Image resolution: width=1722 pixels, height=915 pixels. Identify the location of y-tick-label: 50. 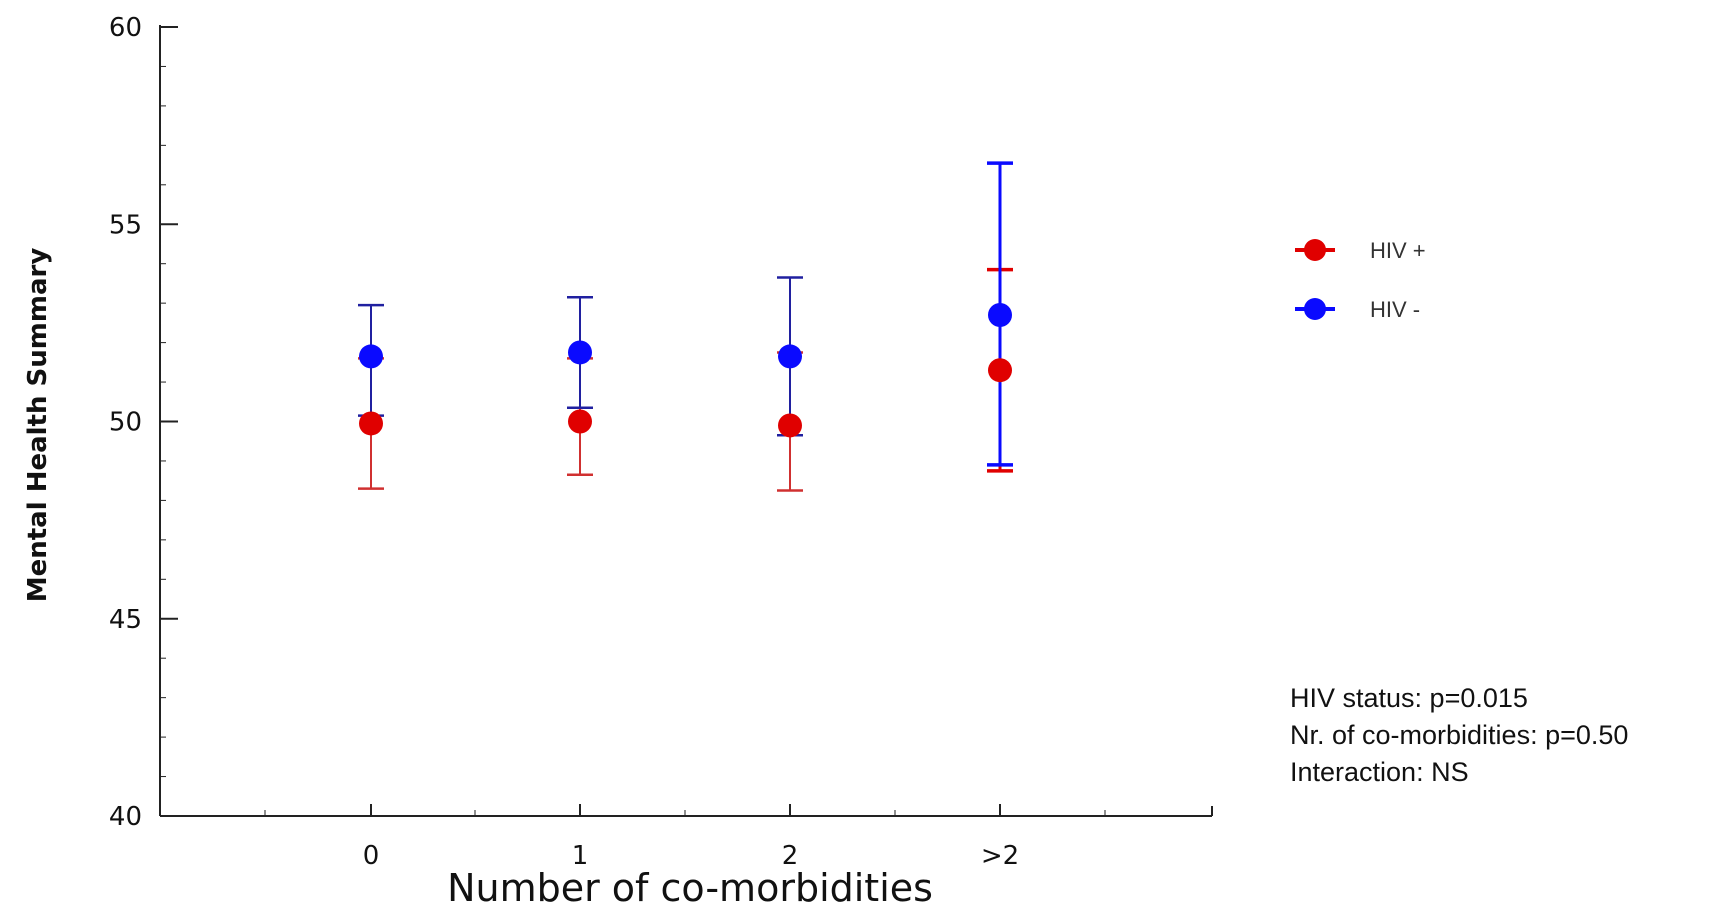
(125, 423).